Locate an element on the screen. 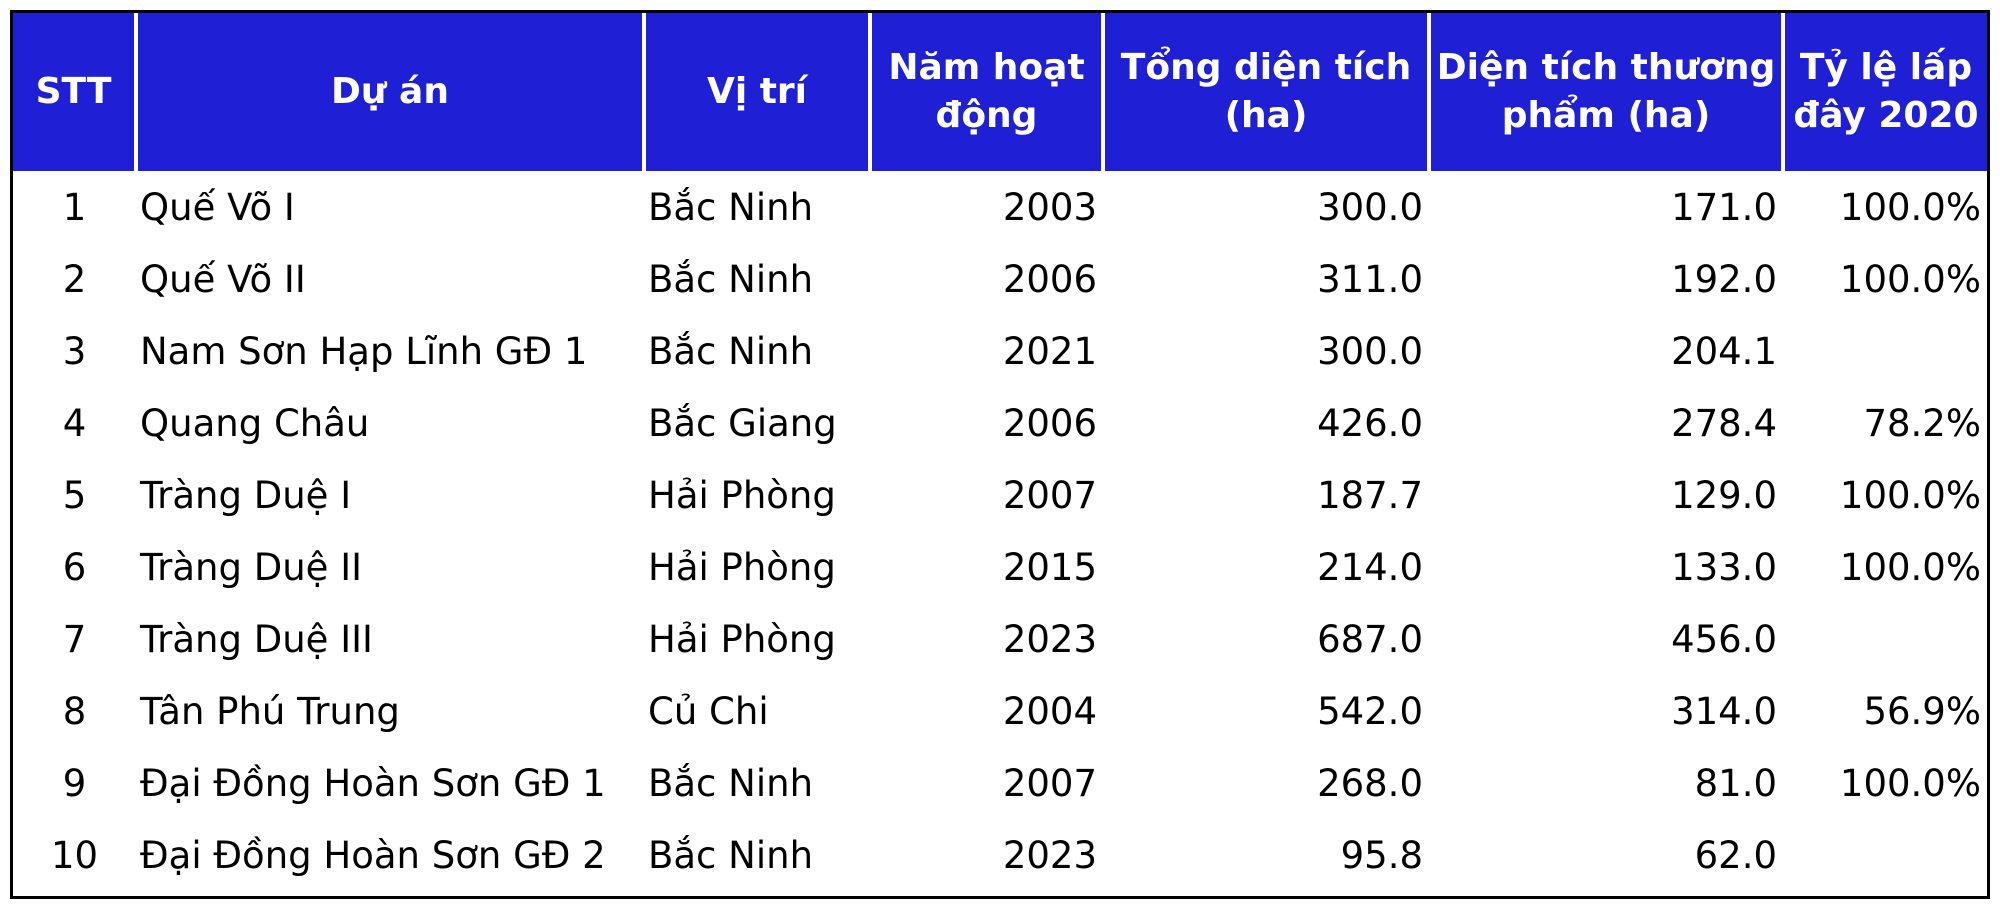 The height and width of the screenshot is (909, 2000). table-cell: Củ Chi is located at coordinates (708, 711).